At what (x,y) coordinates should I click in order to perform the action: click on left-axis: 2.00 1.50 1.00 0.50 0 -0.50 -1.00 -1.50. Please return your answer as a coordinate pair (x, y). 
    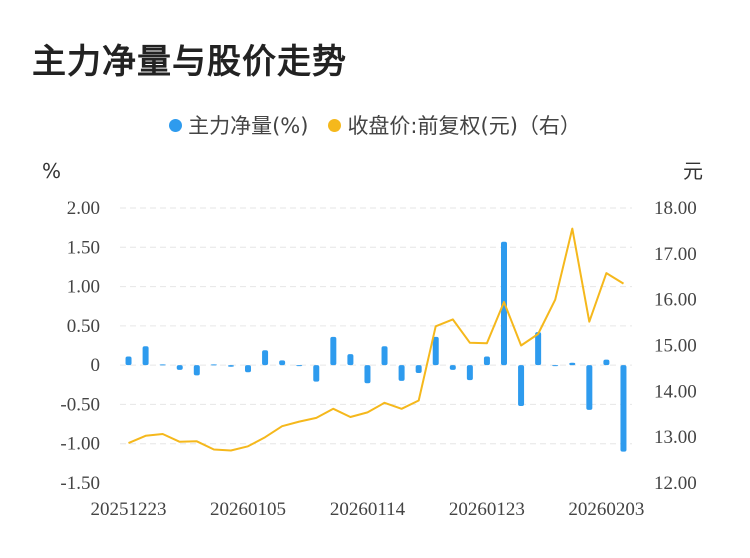
    Looking at the image, I should click on (80, 346).